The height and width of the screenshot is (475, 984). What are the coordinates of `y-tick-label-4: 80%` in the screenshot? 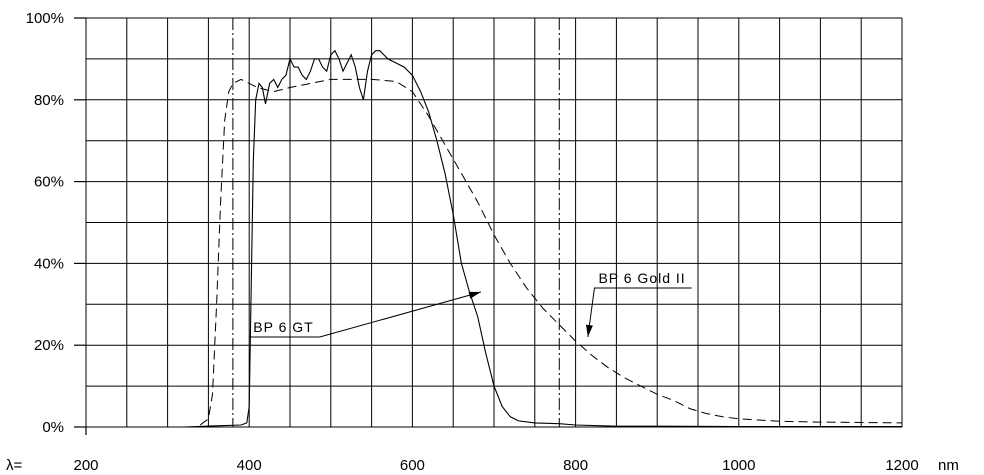 It's located at (49, 100).